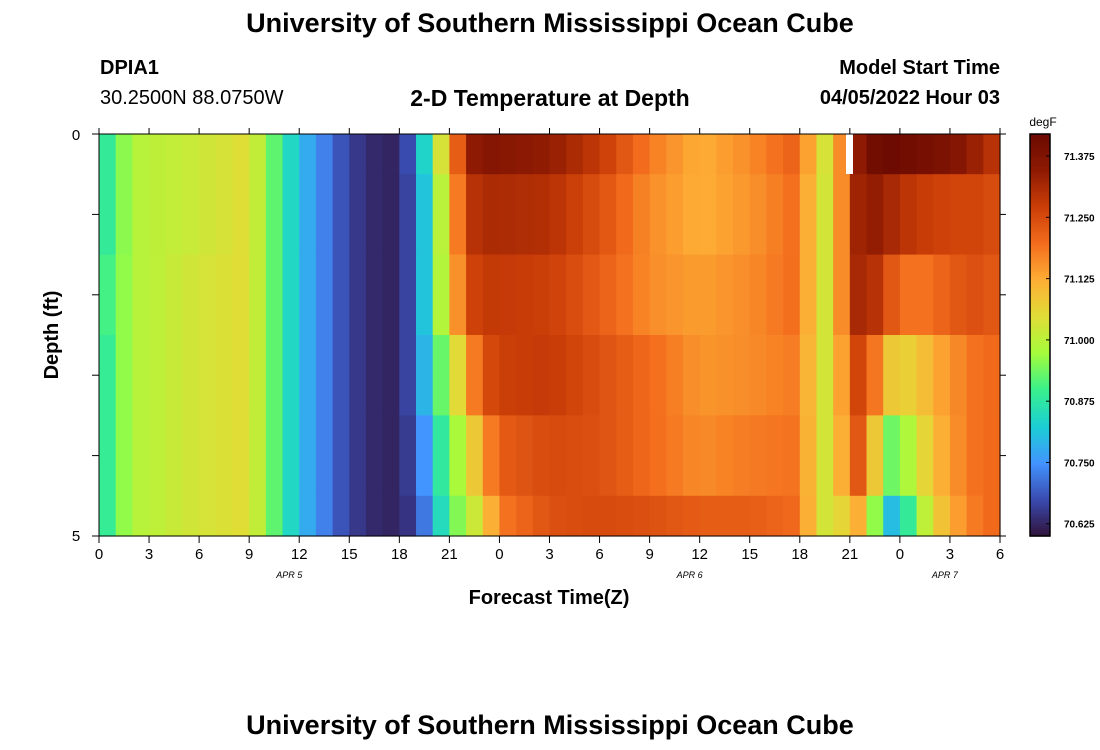 The image size is (1100, 750). I want to click on y-axis-label: Depth (ft), so click(52, 335).